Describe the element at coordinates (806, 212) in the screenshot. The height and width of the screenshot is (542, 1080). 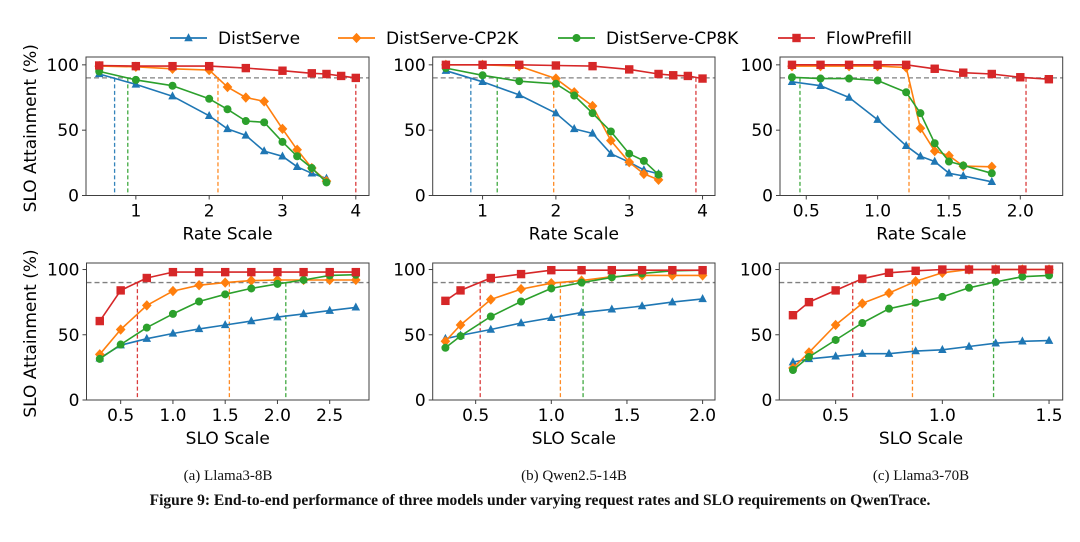
I see `x-tick-label: 0.5` at that location.